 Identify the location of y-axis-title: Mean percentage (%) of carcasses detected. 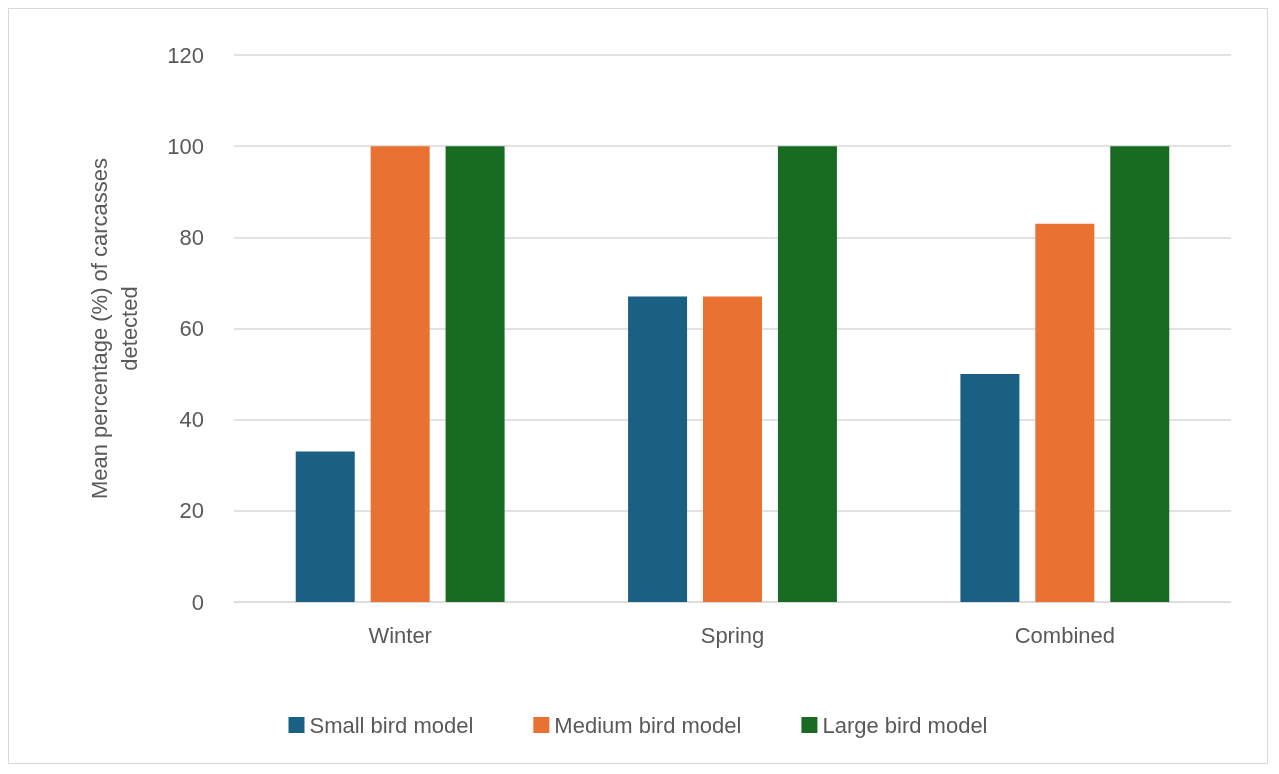
(114, 328).